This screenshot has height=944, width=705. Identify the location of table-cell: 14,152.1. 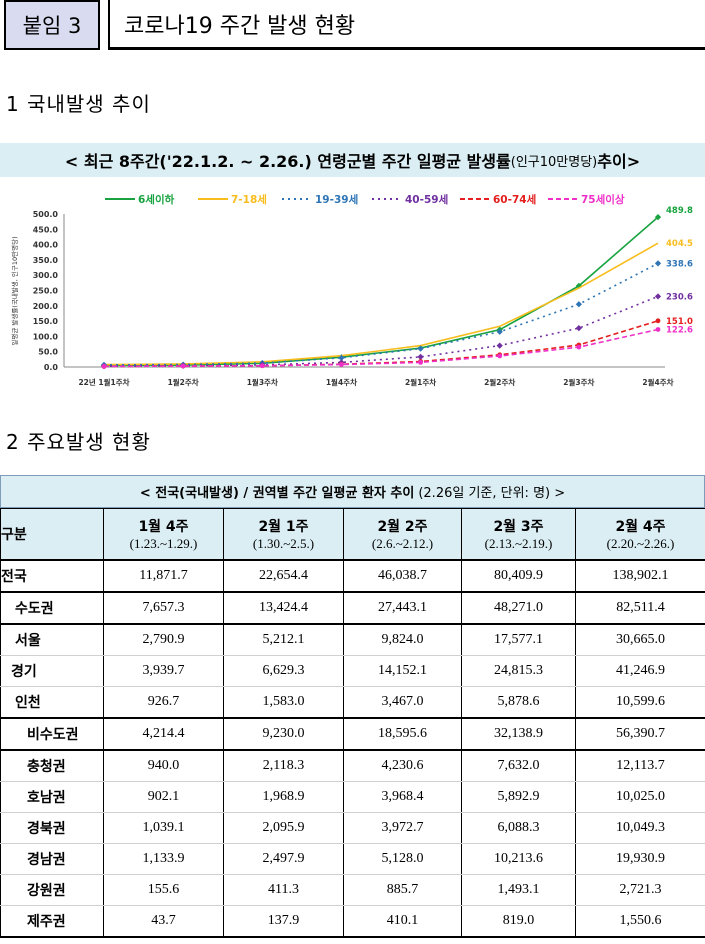
(402, 671).